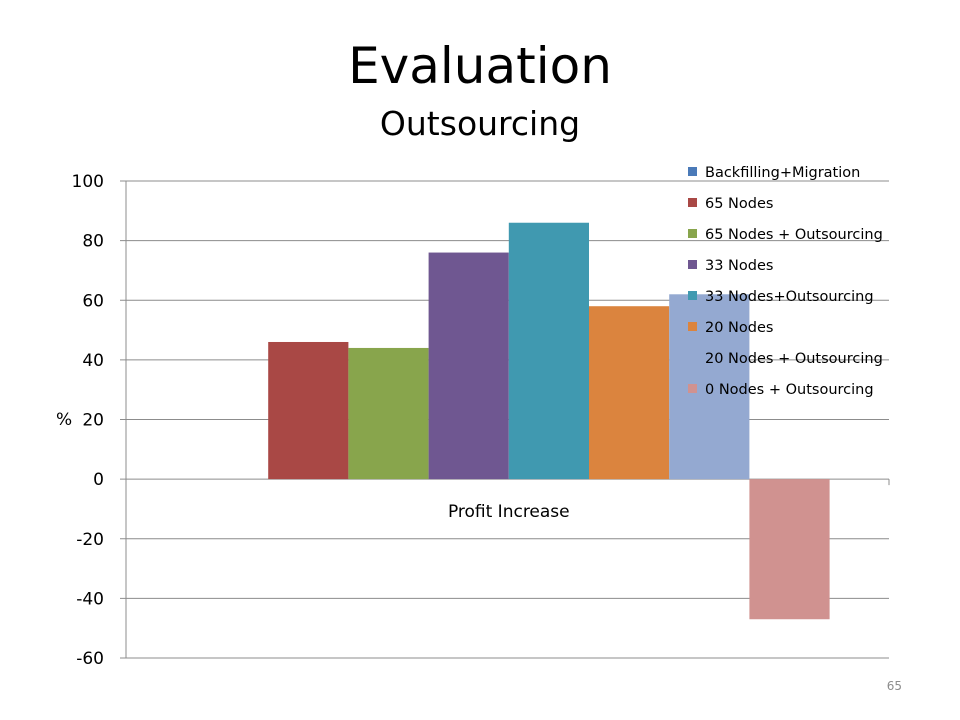 The image size is (960, 720). What do you see at coordinates (90, 540) in the screenshot?
I see `y-tick-label: -20` at bounding box center [90, 540].